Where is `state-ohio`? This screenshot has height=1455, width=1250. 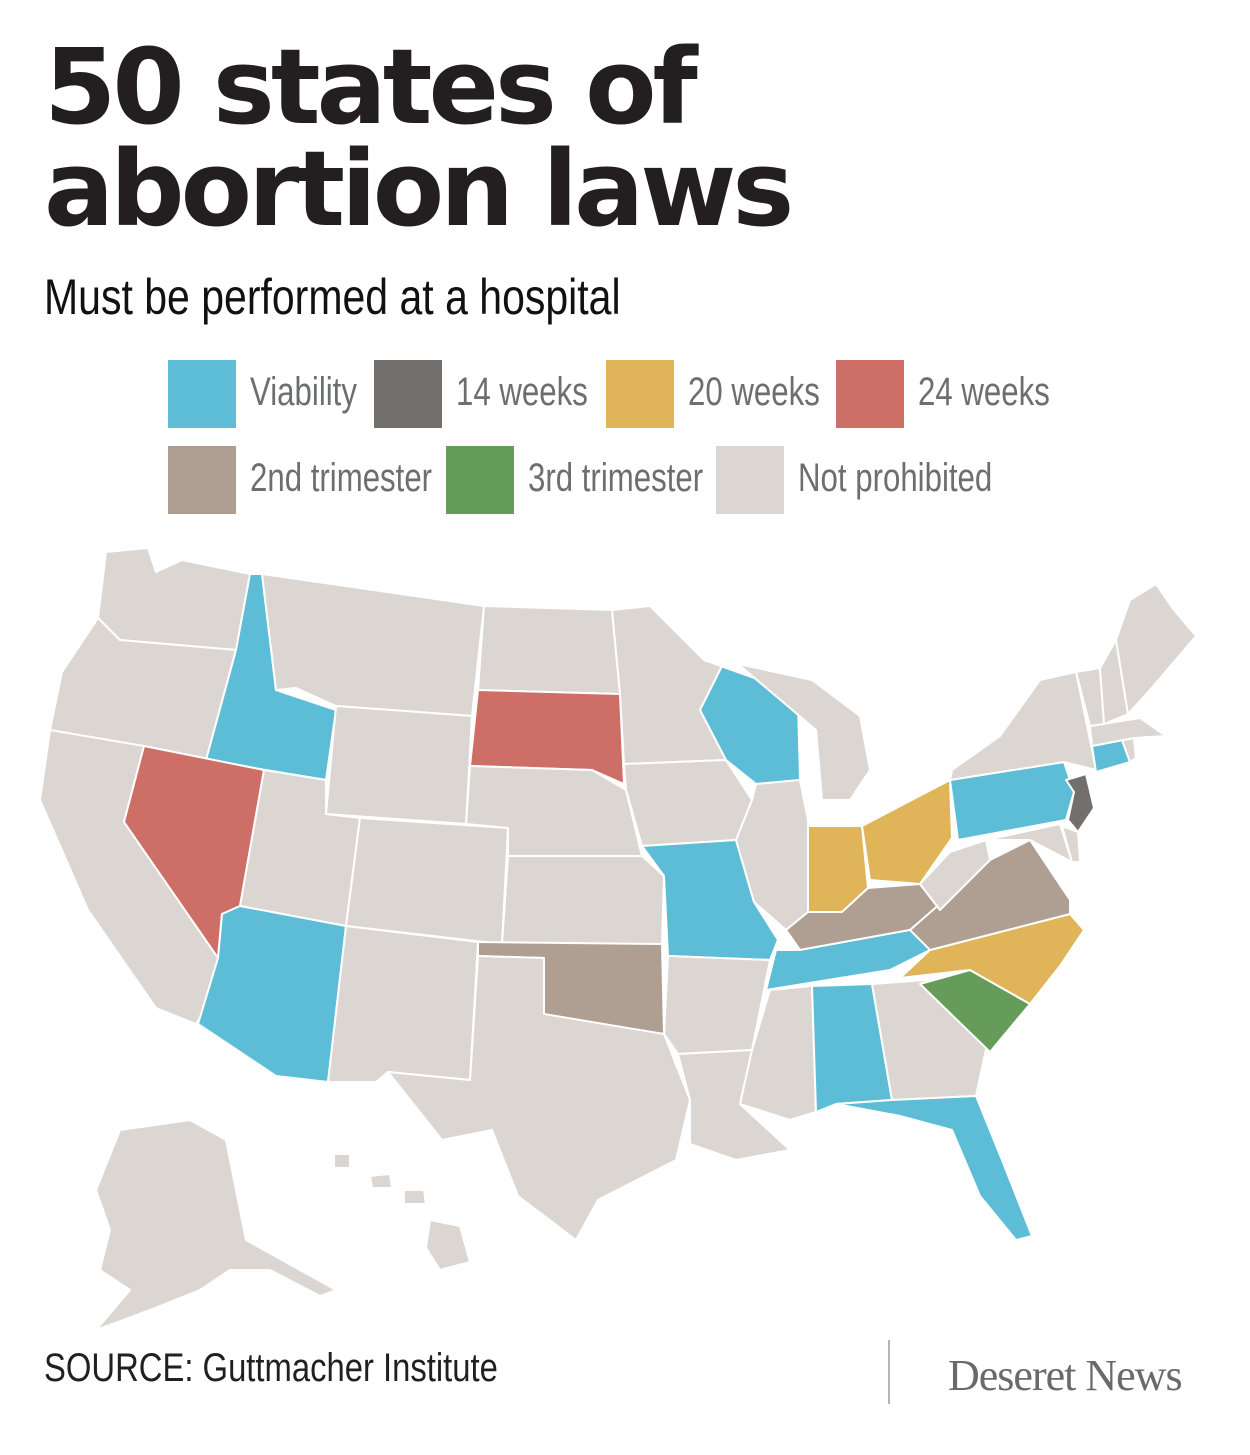
state-ohio is located at coordinates (907, 832).